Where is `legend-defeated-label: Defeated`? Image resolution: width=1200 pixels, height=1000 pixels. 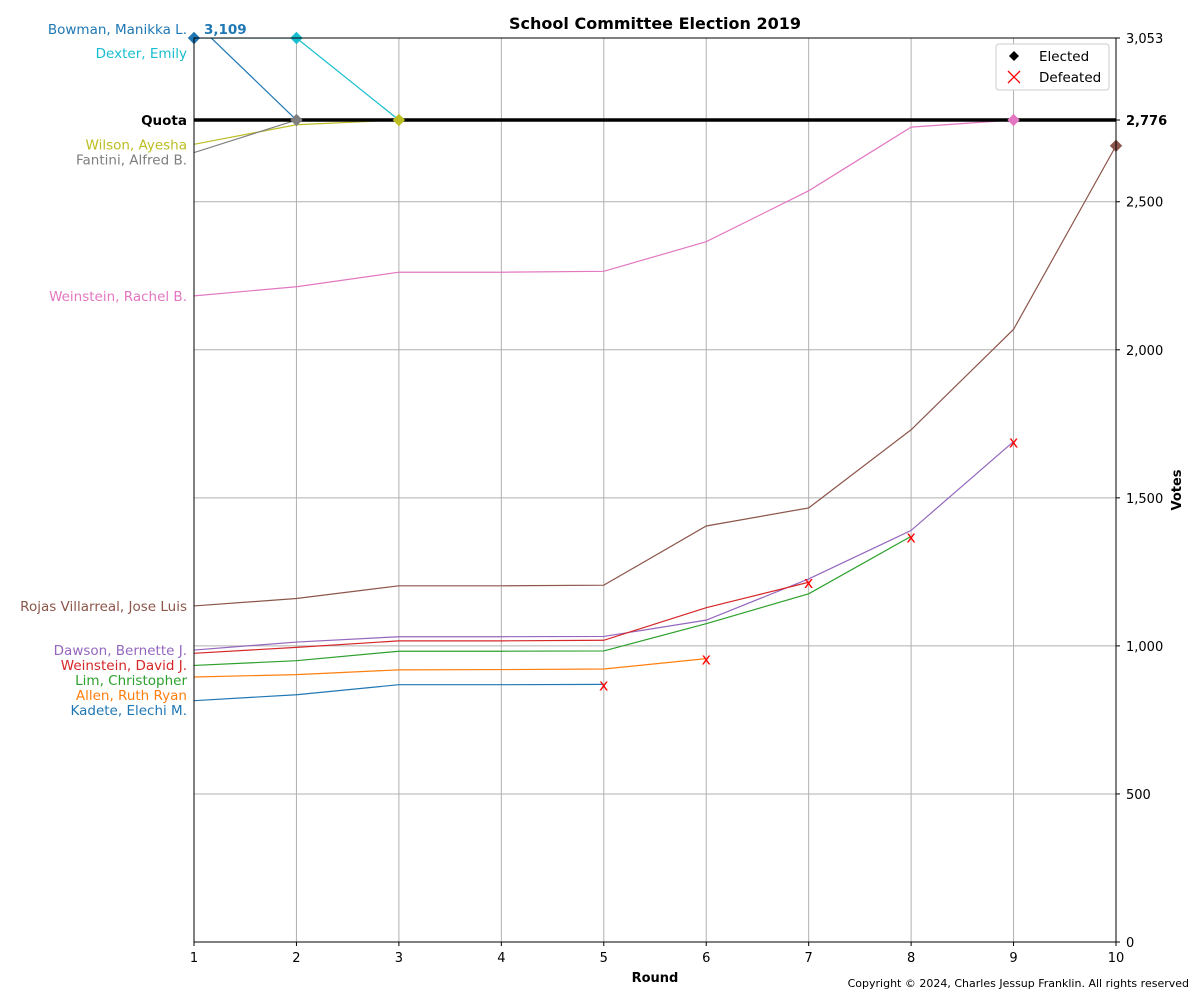
legend-defeated-label: Defeated is located at coordinates (1070, 78).